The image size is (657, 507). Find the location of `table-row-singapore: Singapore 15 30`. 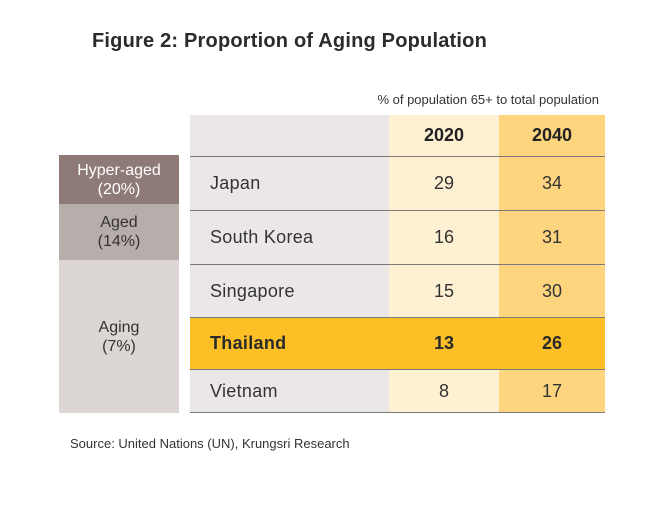

table-row-singapore: Singapore 15 30 is located at coordinates (397, 291).